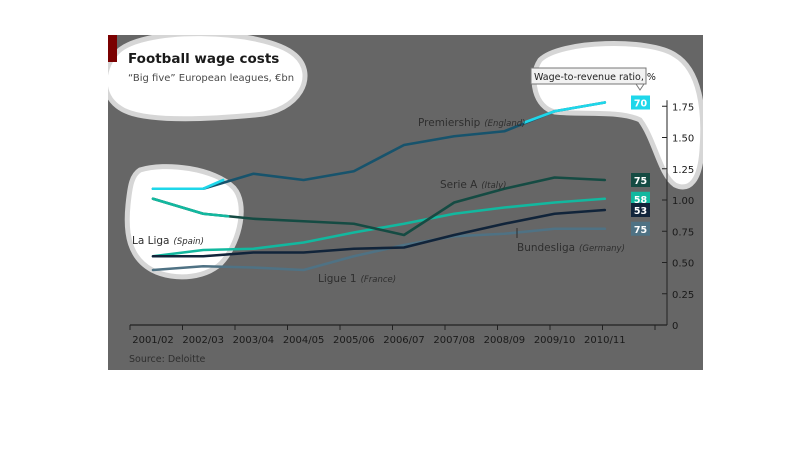  What do you see at coordinates (675, 326) in the screenshot?
I see `y-tick-label: 0` at bounding box center [675, 326].